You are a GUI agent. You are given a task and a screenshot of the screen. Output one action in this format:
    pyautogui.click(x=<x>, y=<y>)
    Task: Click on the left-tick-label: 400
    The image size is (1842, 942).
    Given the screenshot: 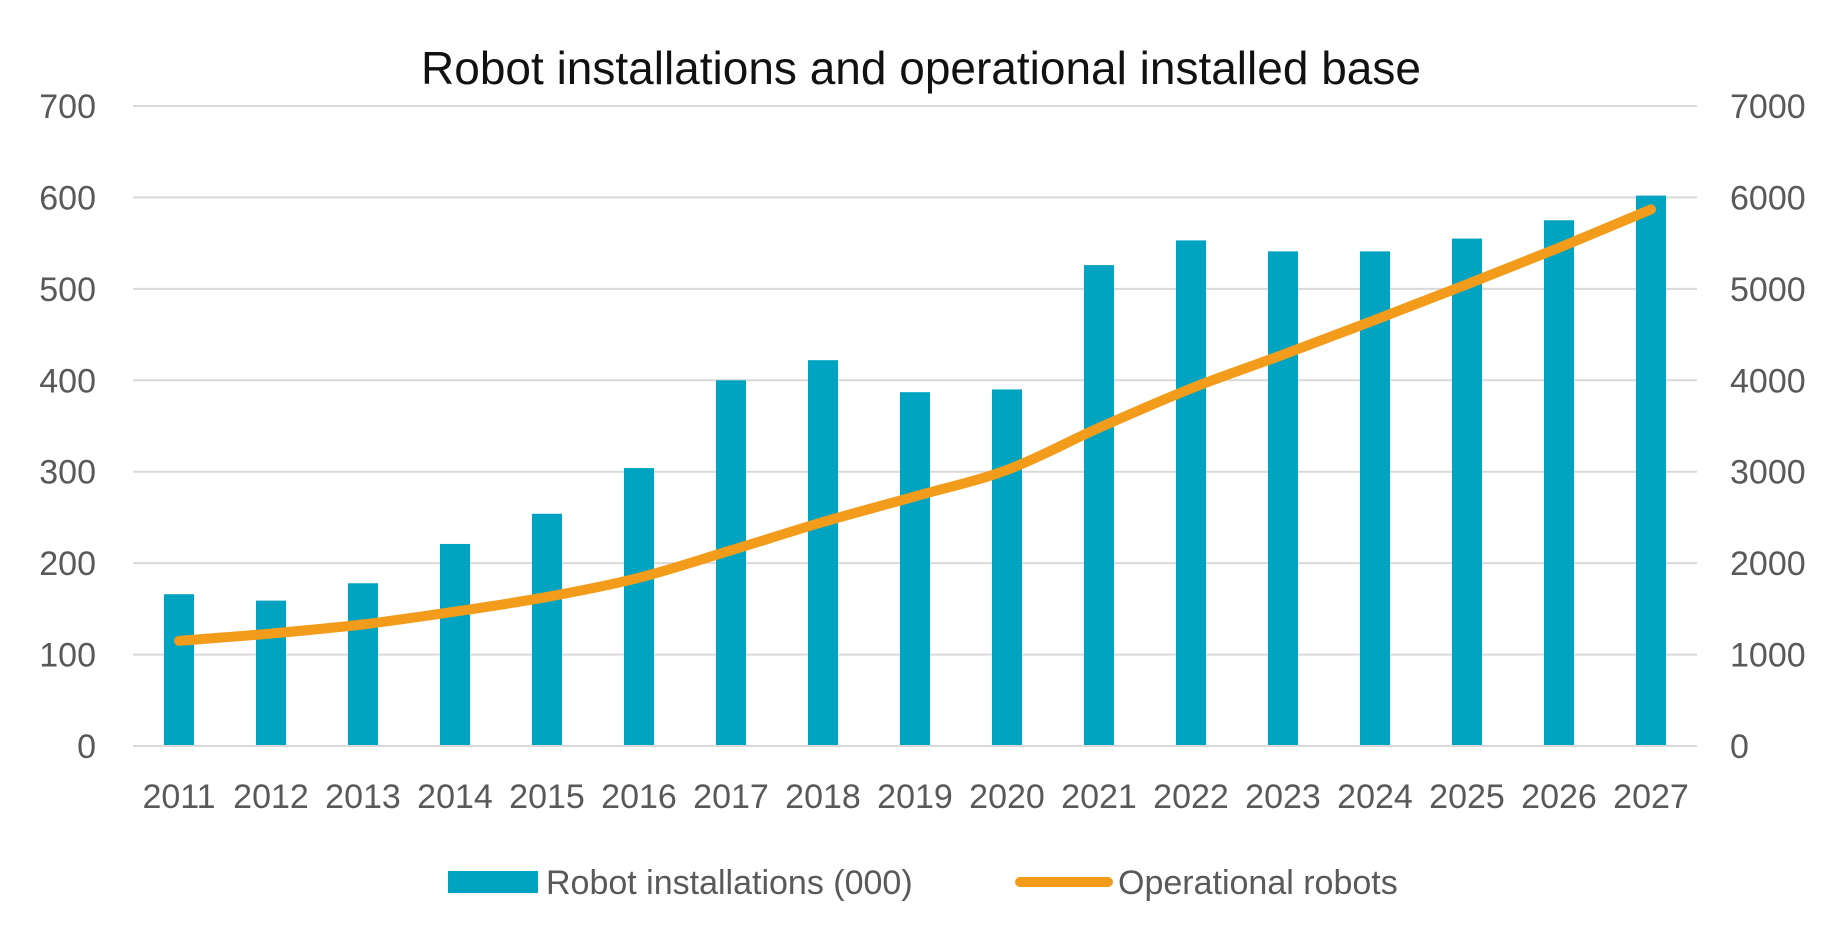 What is the action you would take?
    pyautogui.click(x=67, y=381)
    